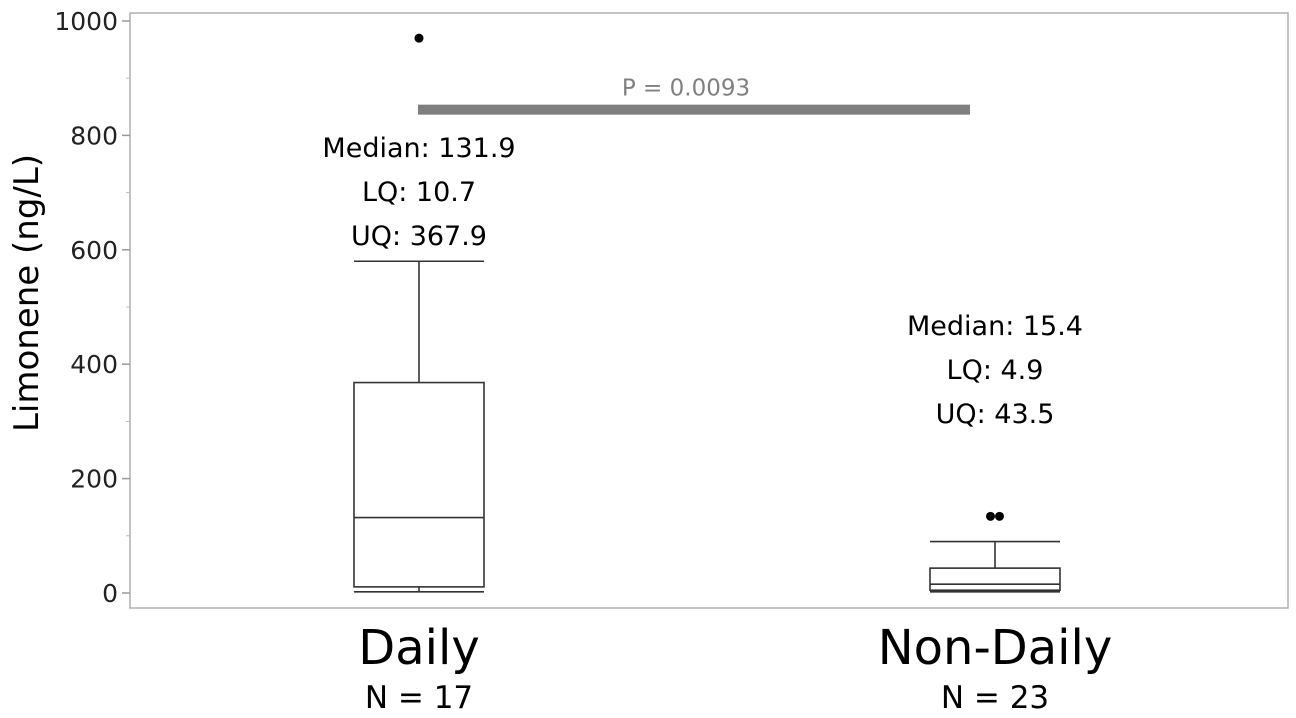  I want to click on y-tick-label: 200, so click(94, 479).